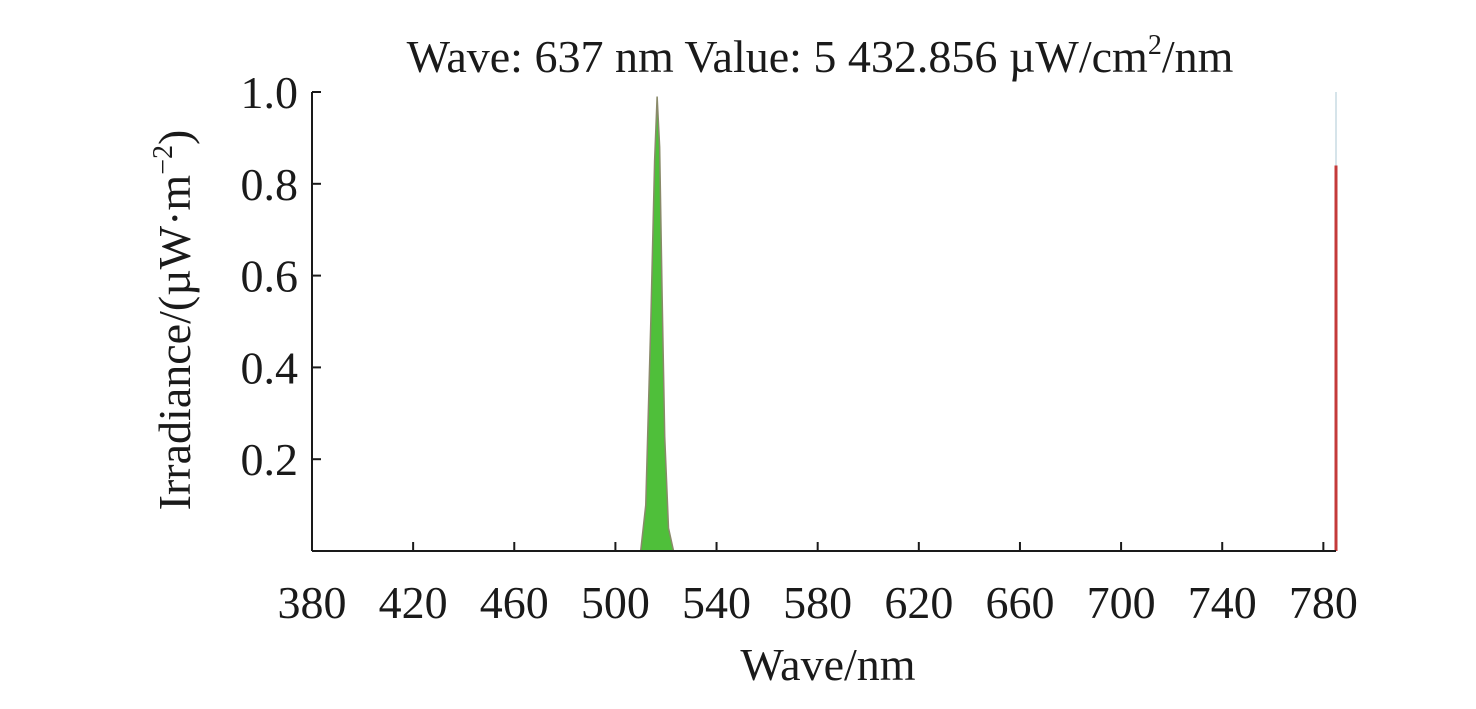 Image resolution: width=1476 pixels, height=709 pixels. What do you see at coordinates (1121, 602) in the screenshot?
I see `x-tick-label: 700` at bounding box center [1121, 602].